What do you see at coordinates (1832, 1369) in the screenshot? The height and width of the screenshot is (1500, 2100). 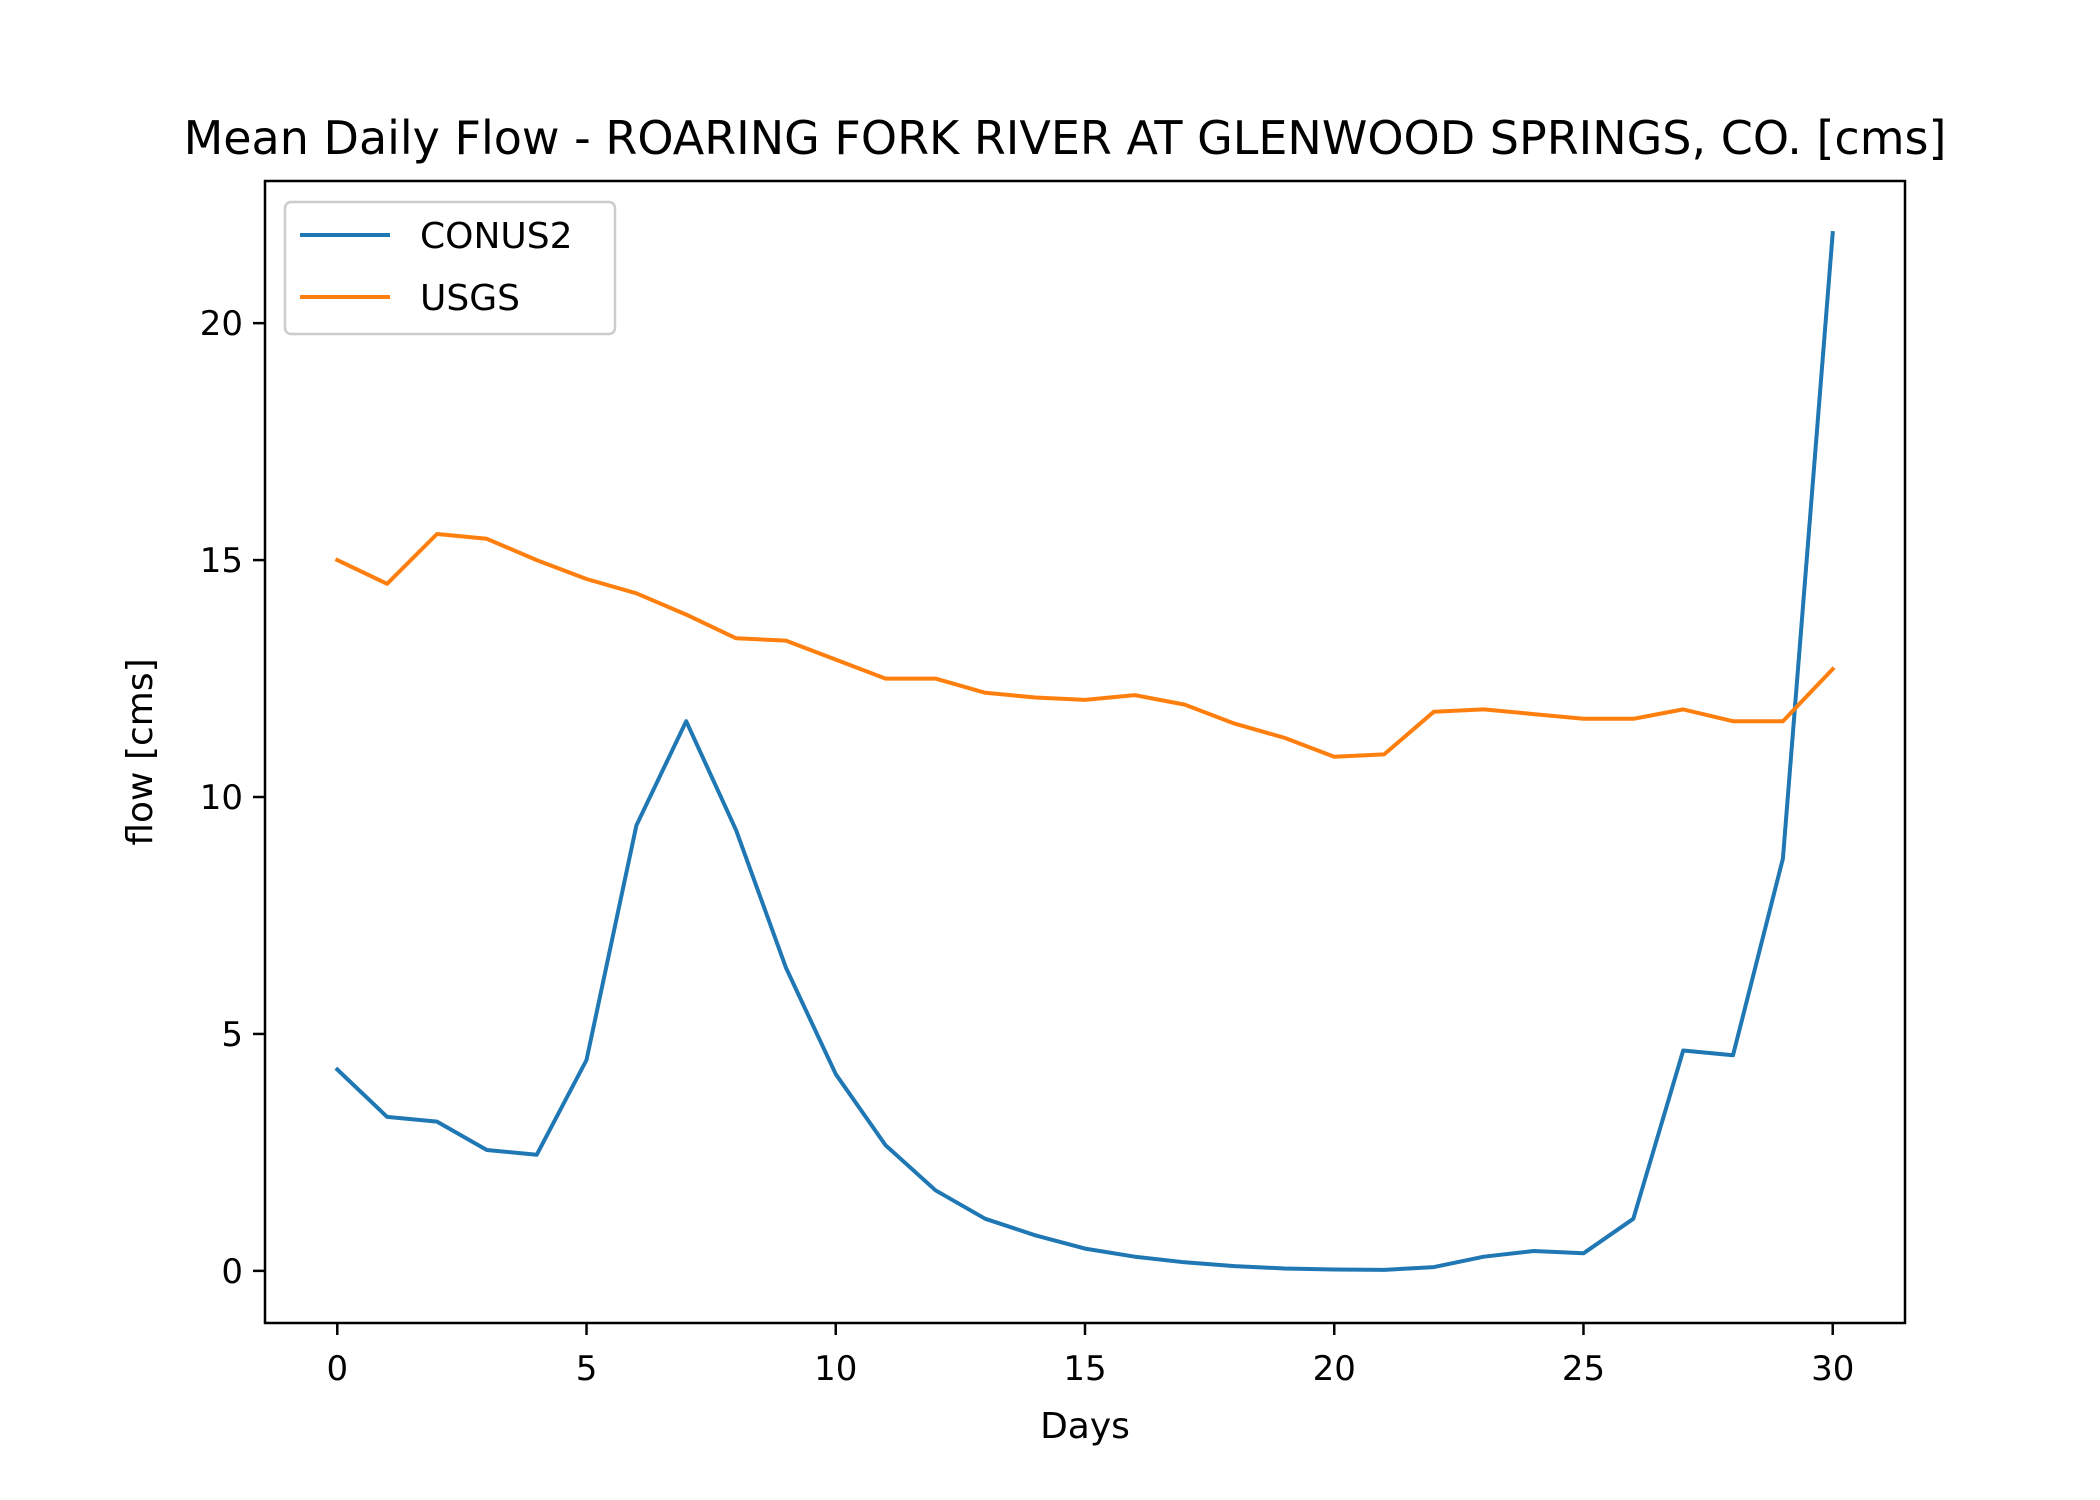 I see `x-tick-label-30: 30` at bounding box center [1832, 1369].